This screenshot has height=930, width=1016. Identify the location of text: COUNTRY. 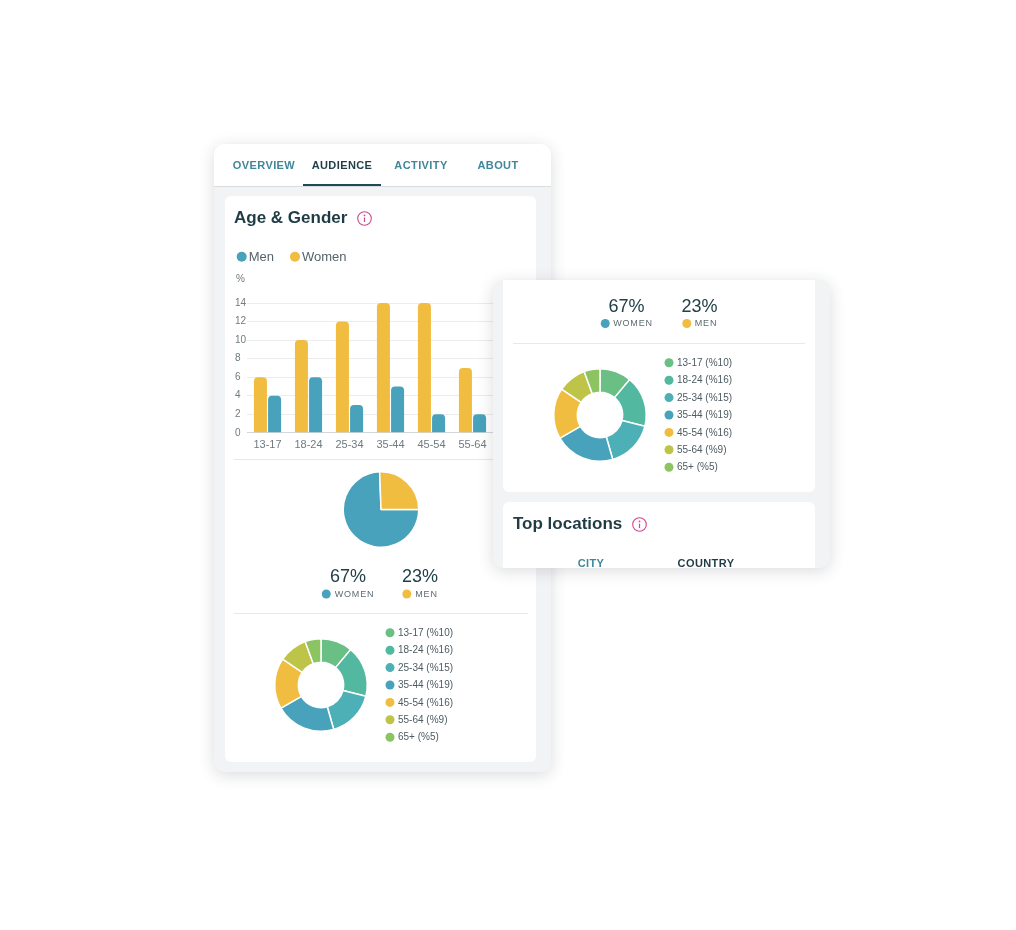
(706, 563).